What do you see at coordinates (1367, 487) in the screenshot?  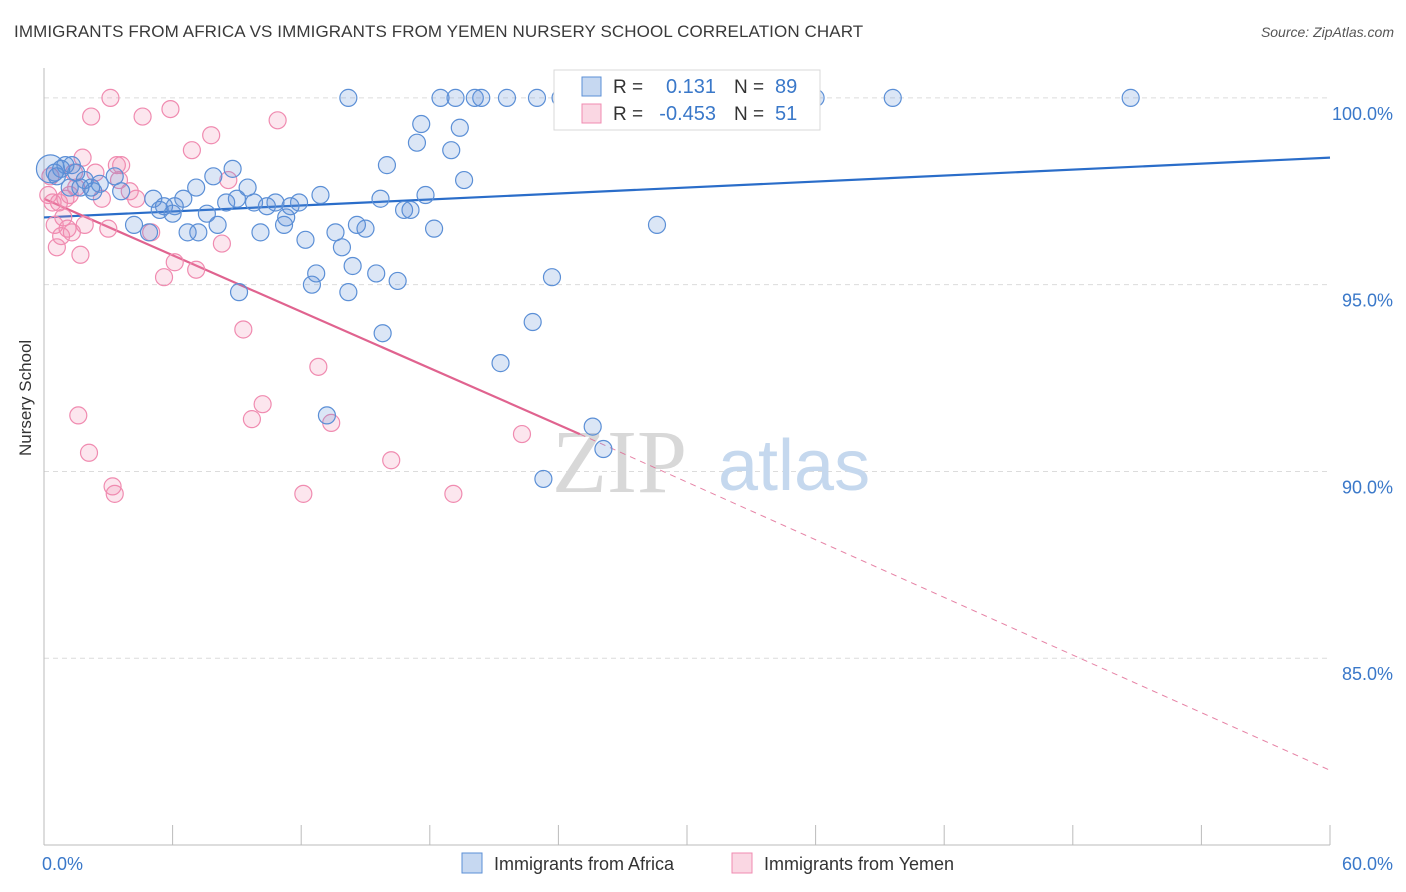 I see `y-tick-label: 90.0%` at bounding box center [1367, 487].